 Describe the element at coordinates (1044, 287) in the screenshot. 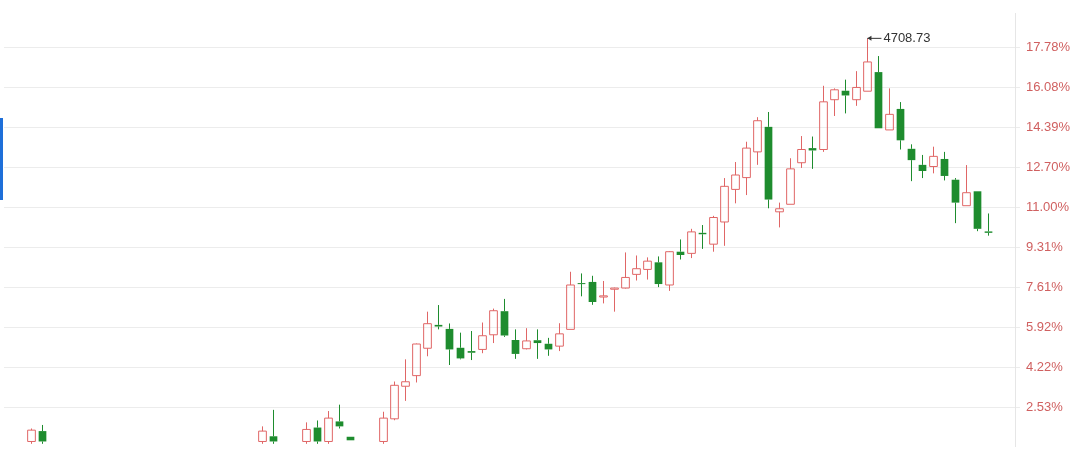

I see `y-tick-label: 7.61%` at that location.